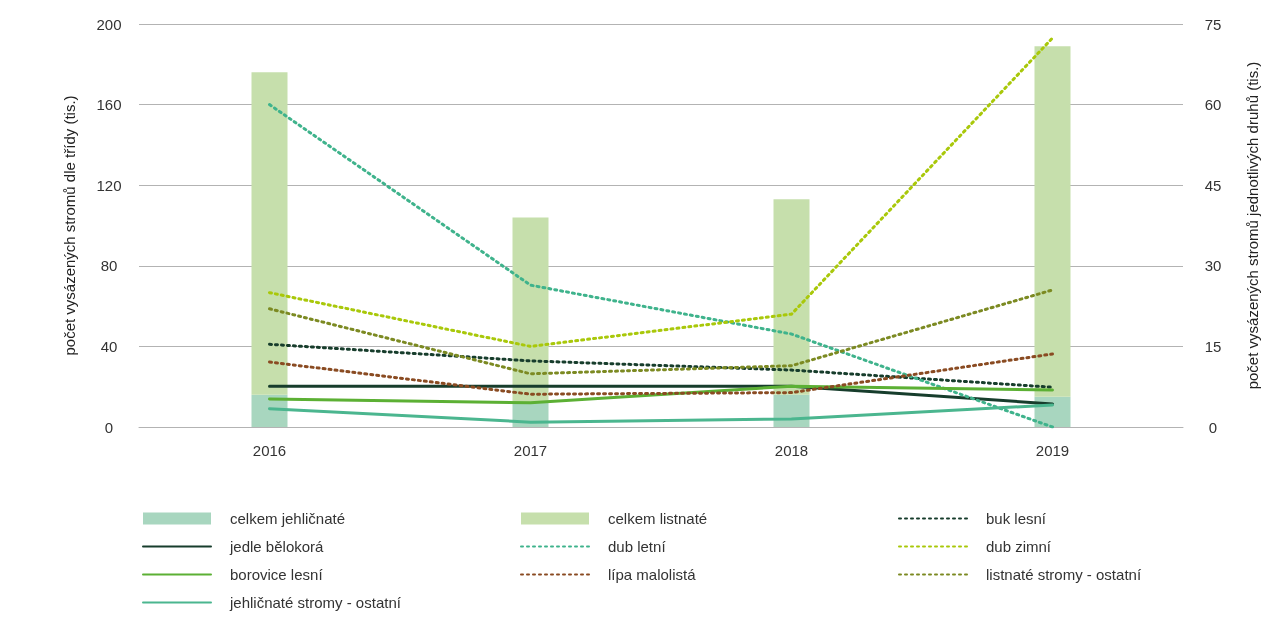 Image resolution: width=1283 pixels, height=625 pixels. What do you see at coordinates (1213, 24) in the screenshot?
I see `y2-tick-label: 75` at bounding box center [1213, 24].